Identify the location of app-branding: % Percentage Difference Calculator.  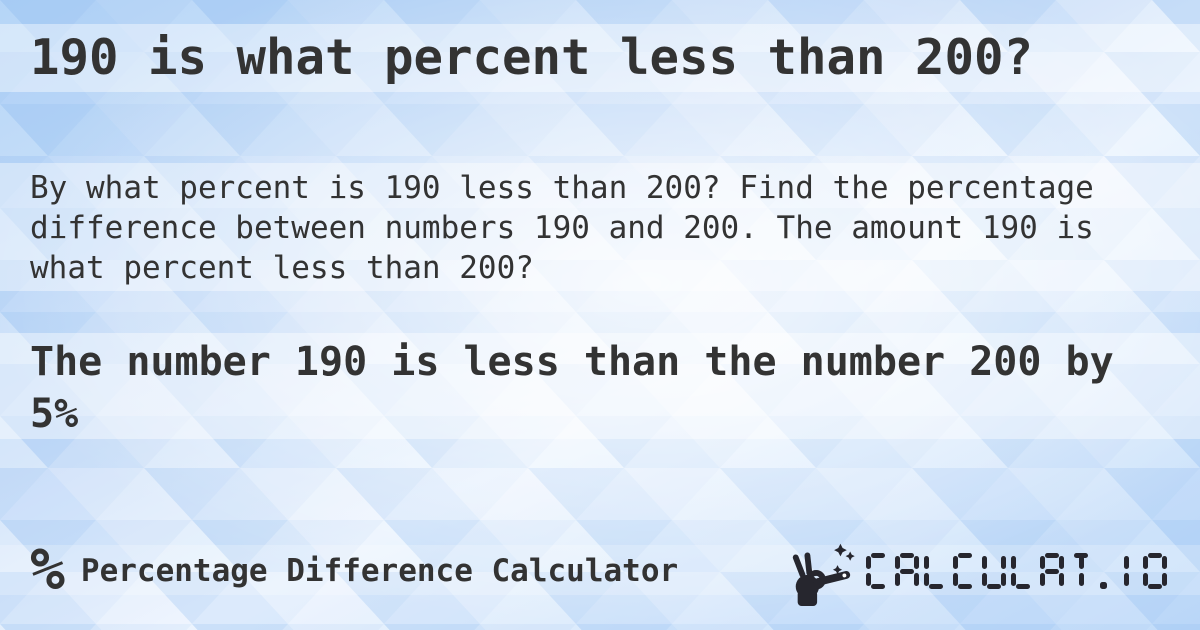
(354, 569).